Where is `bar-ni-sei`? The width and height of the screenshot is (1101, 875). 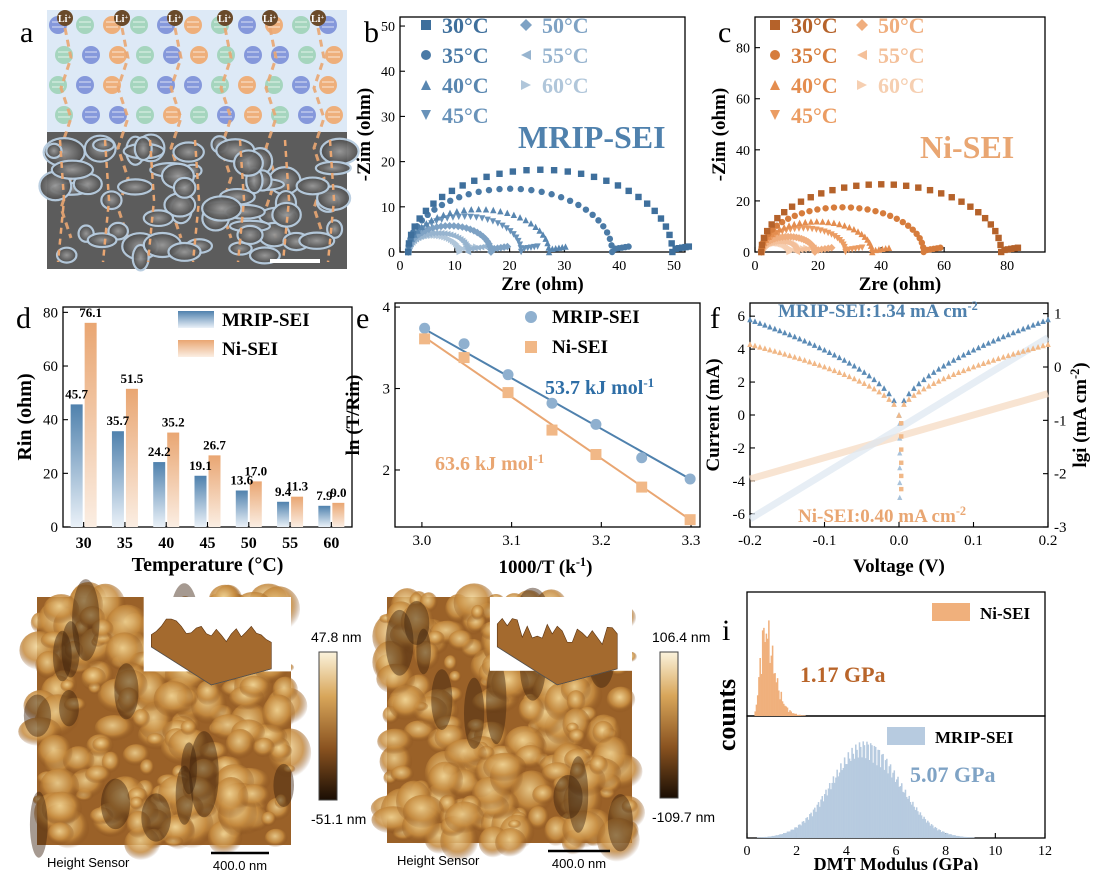
bar-ni-sei is located at coordinates (214, 491).